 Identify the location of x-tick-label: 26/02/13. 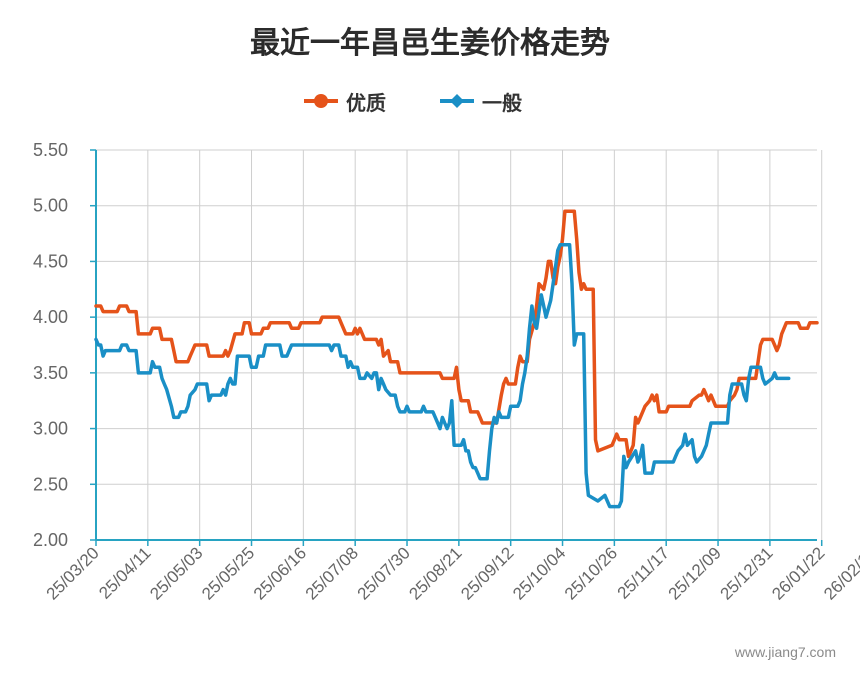
(840, 573).